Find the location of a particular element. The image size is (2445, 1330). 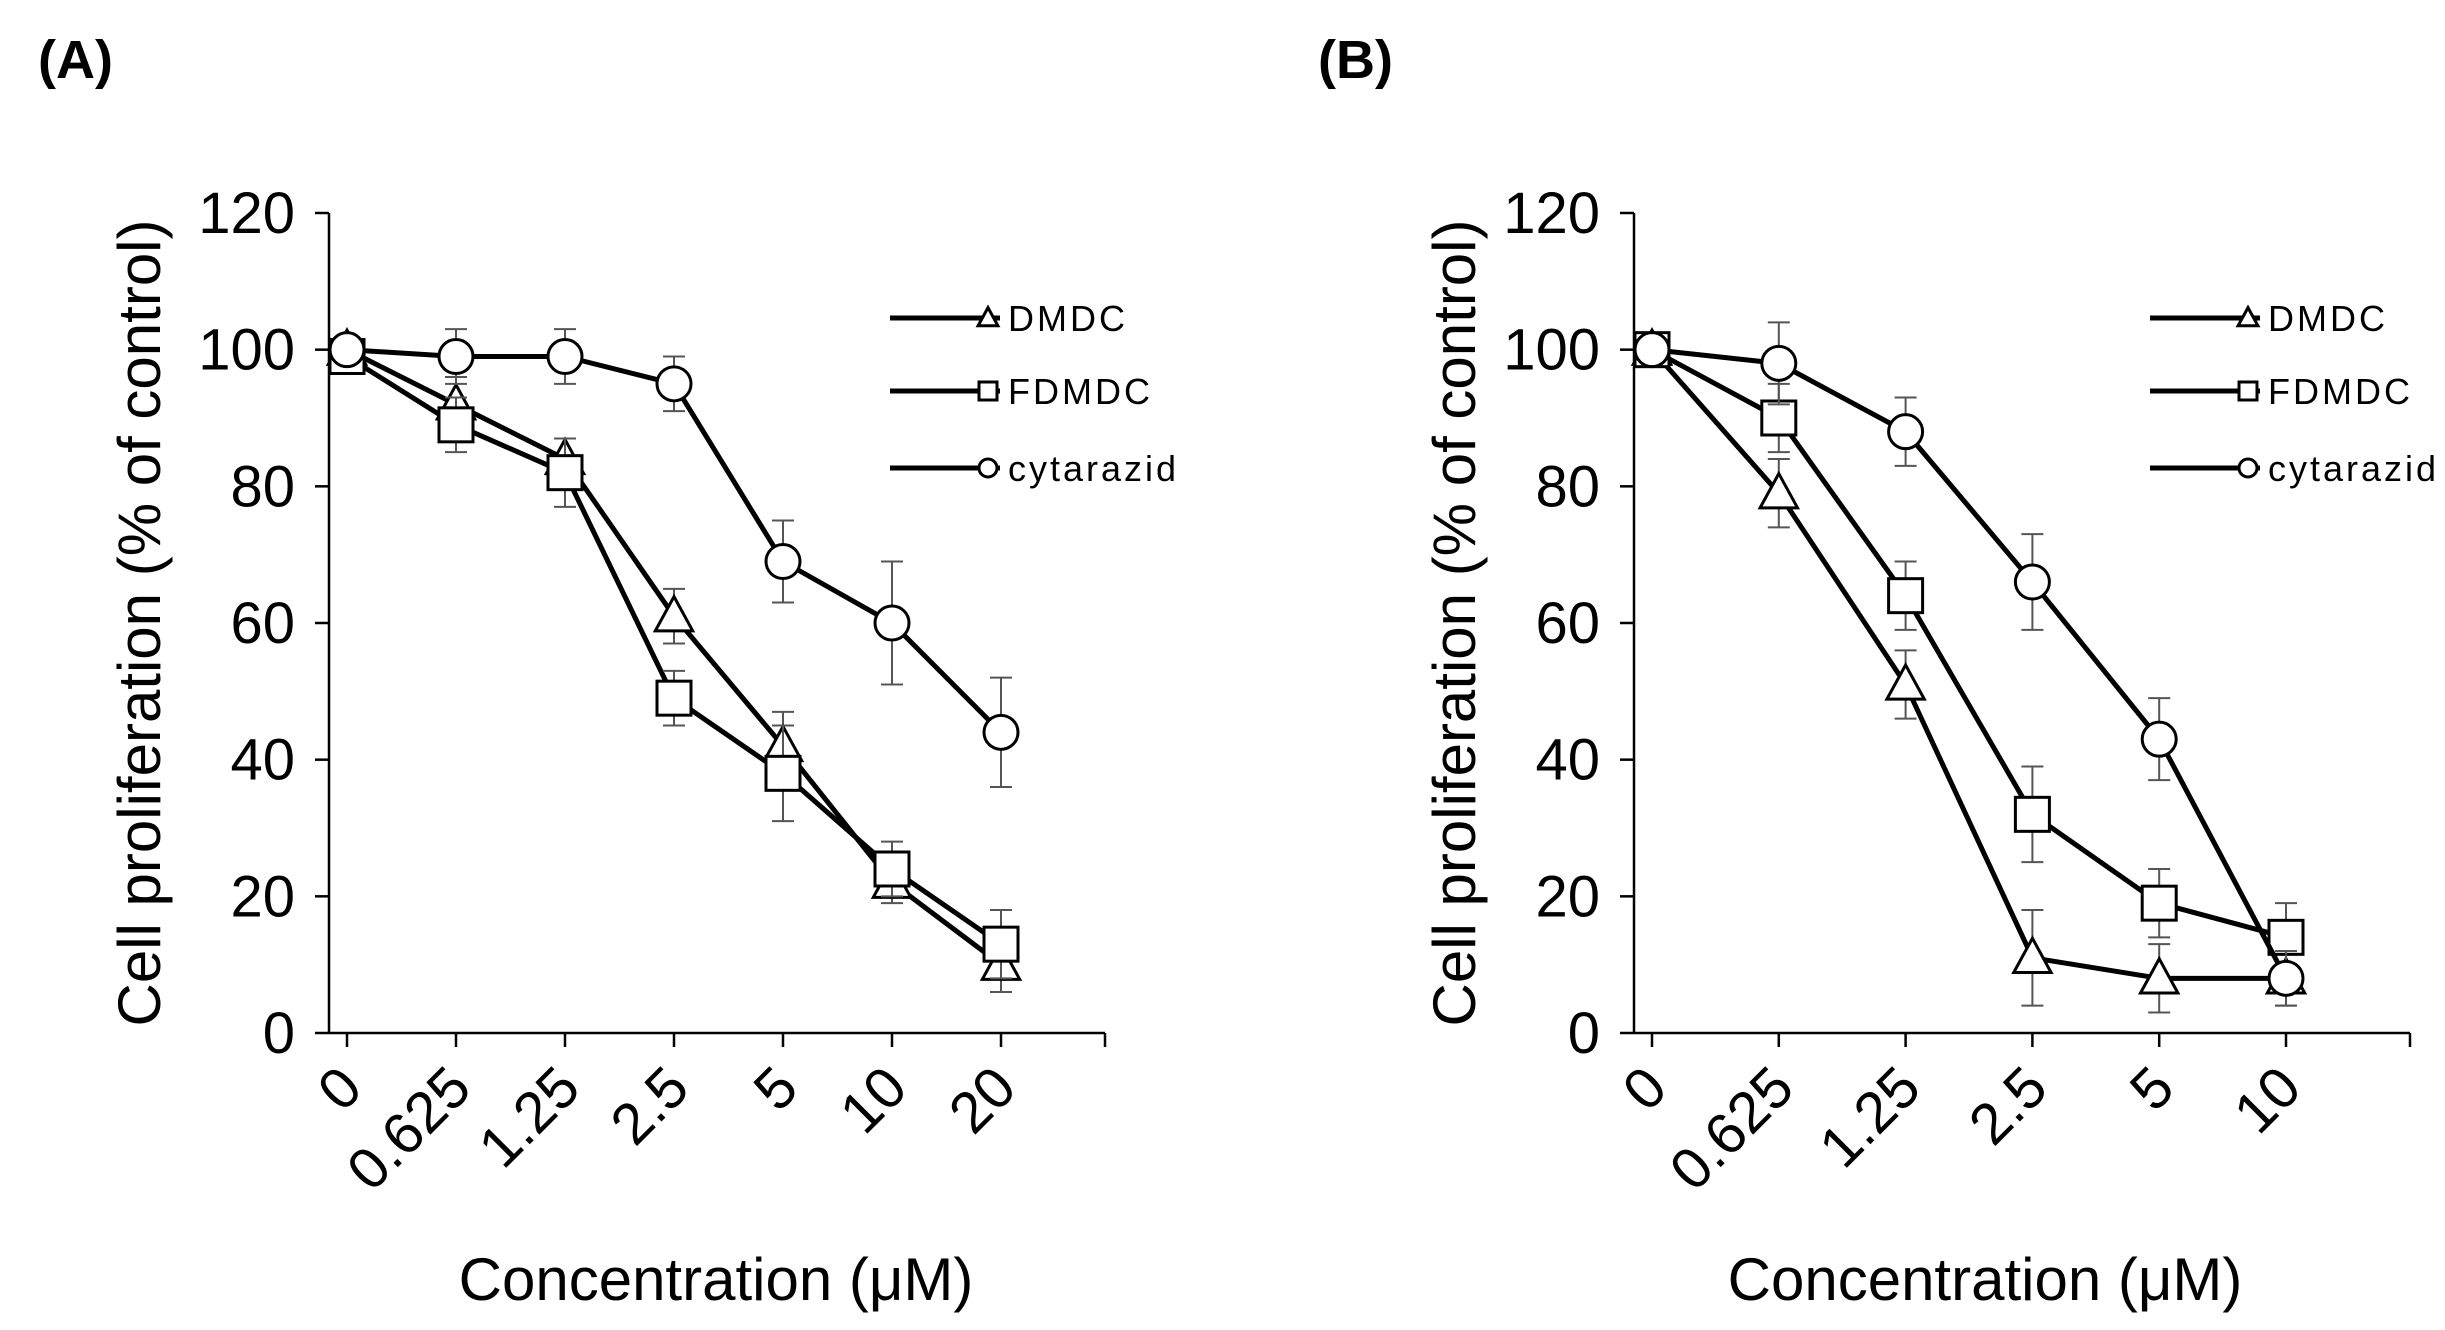

fdmdc-line is located at coordinates (1968, 643).